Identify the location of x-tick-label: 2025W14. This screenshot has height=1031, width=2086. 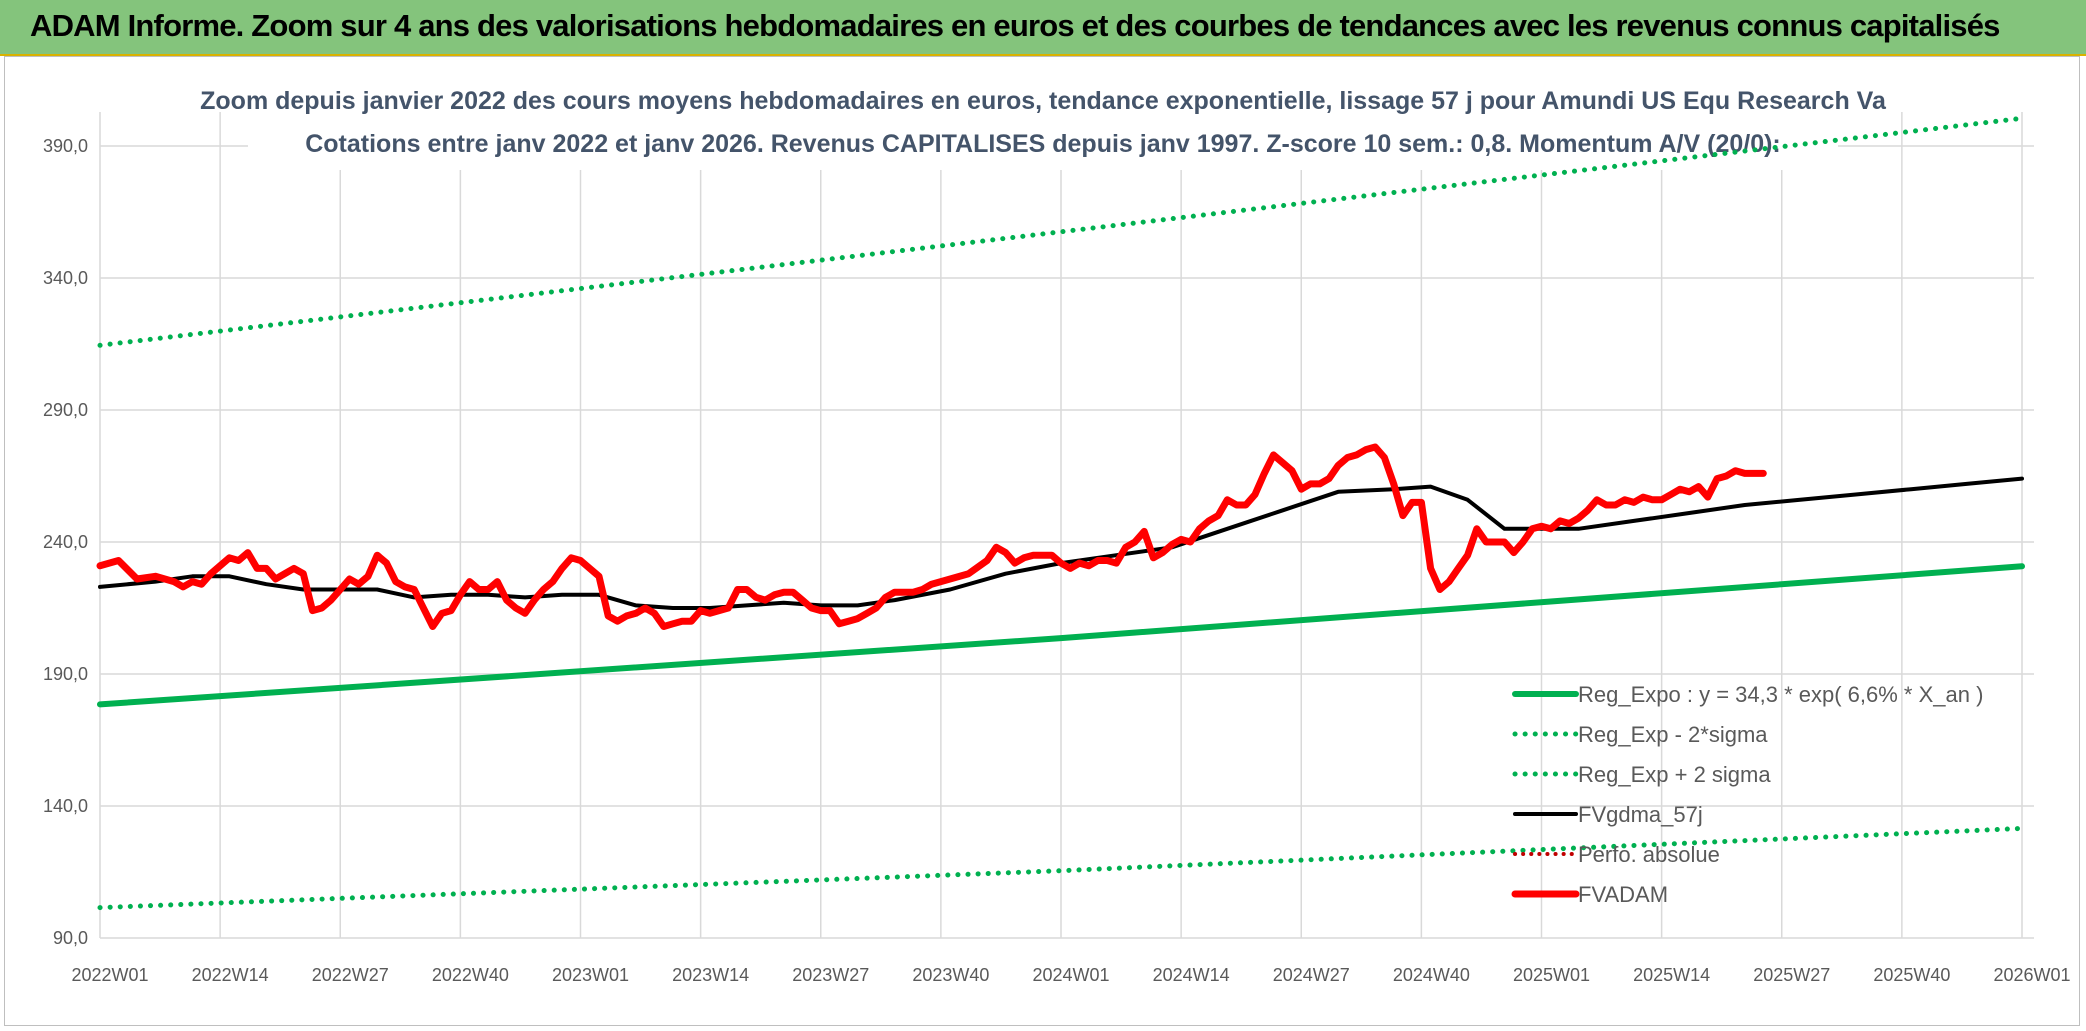
(1671, 975).